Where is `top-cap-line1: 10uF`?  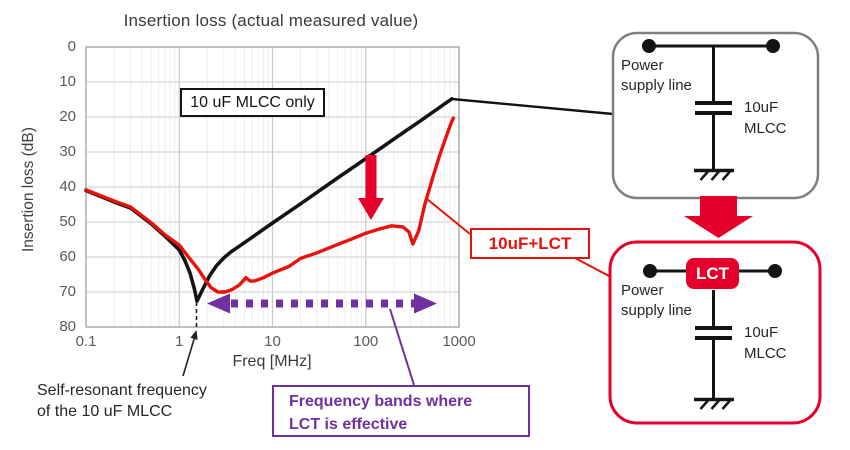 top-cap-line1: 10uF is located at coordinates (761, 107).